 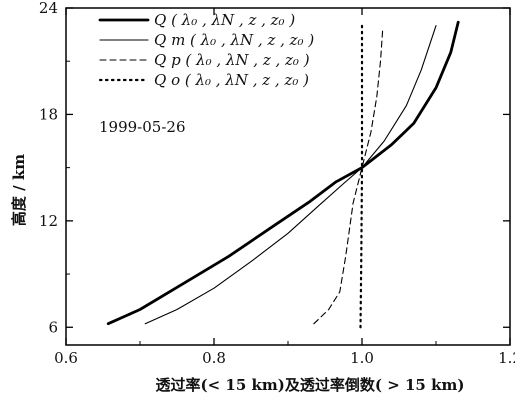 I want to click on x-axis-label: 透过率(< 15 km)及透过率倒数( > 15 km), so click(x=310, y=385).